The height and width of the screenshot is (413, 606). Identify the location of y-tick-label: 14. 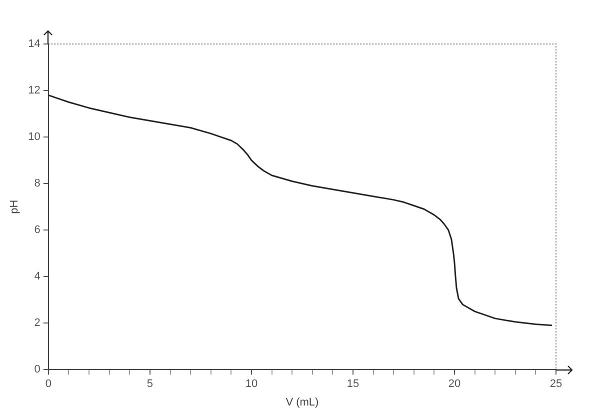
(34, 44).